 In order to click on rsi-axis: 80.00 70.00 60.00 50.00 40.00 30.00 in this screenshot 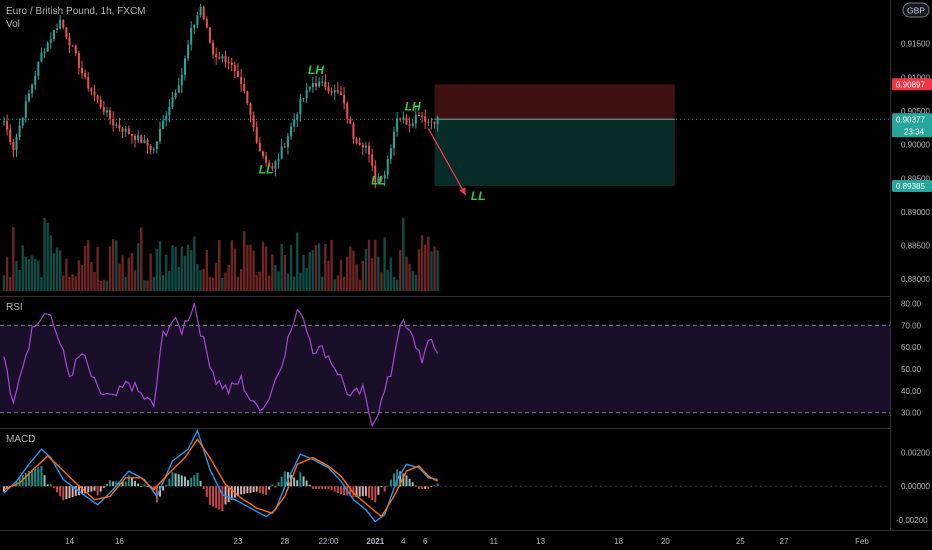, I will do `click(911, 359)`.